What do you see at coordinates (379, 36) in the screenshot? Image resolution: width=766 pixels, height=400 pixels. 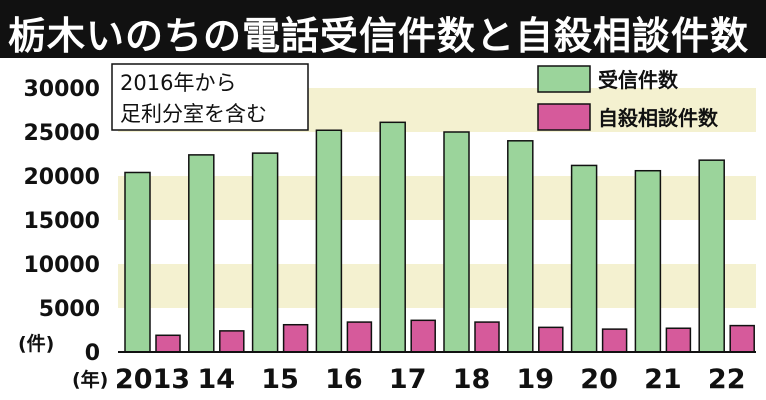 I see `chart-title: 栃木いのちの電話受信件数と自殺相談件数` at bounding box center [379, 36].